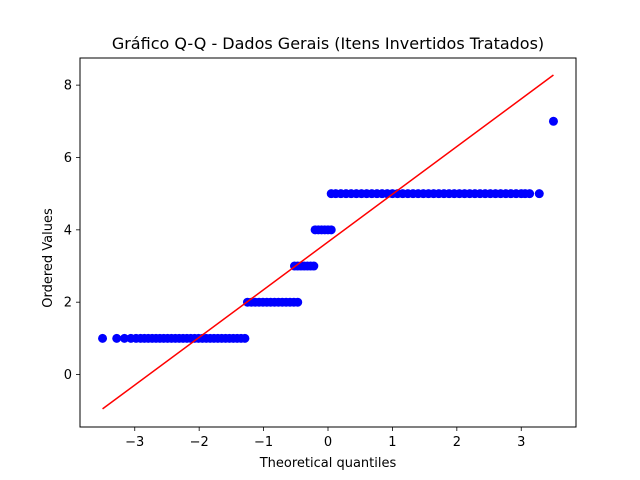  I want to click on x-tick-label: 3, so click(521, 442).